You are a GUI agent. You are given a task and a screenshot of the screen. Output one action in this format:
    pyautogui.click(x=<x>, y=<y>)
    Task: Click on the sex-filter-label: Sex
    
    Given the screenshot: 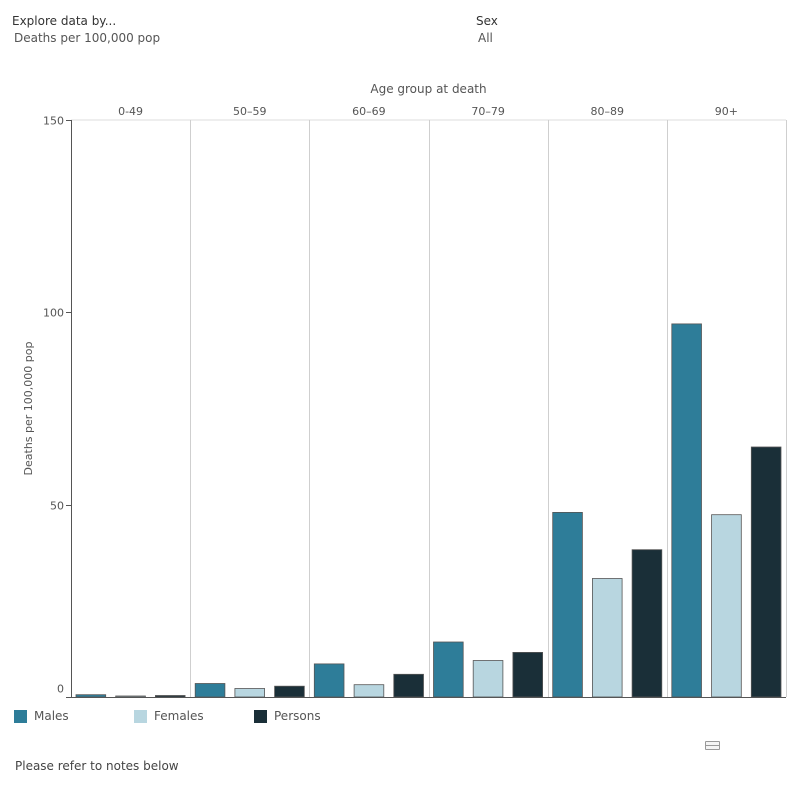 What is the action you would take?
    pyautogui.click(x=487, y=21)
    